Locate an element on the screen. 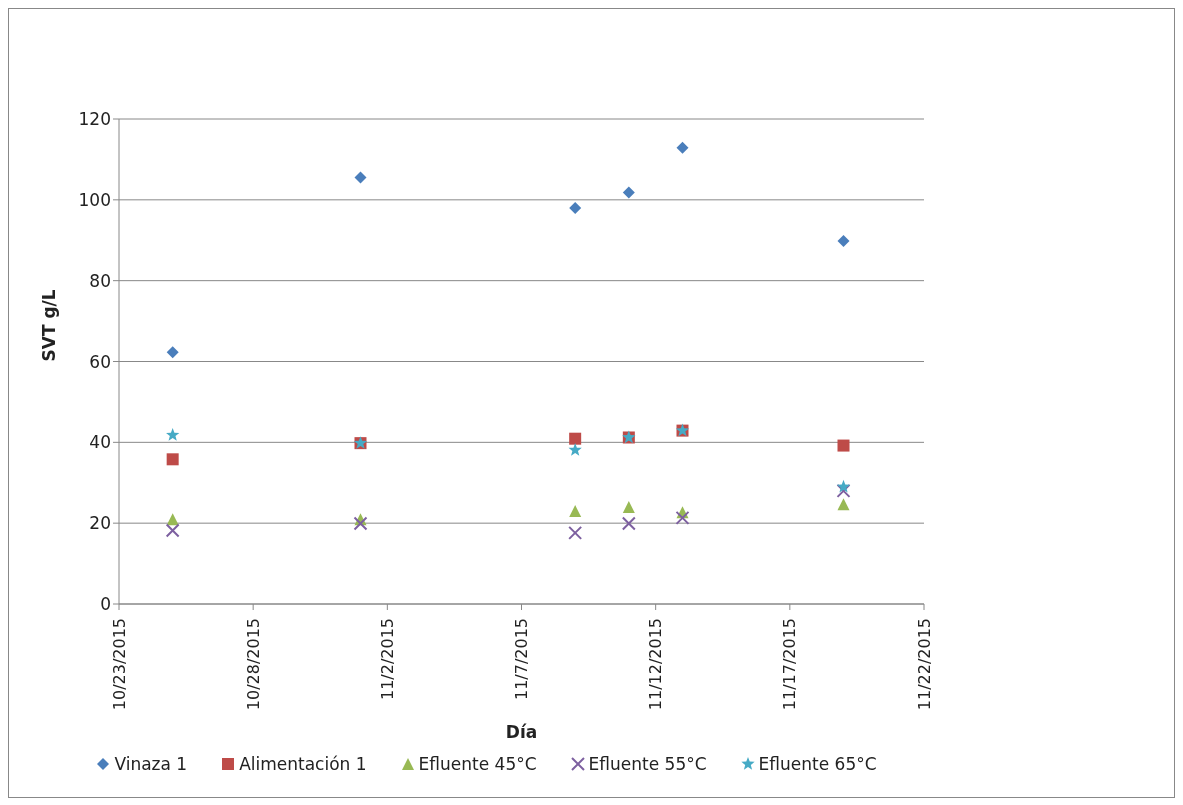 This screenshot has width=1183, height=805. y-tick-label: 100 is located at coordinates (94, 199).